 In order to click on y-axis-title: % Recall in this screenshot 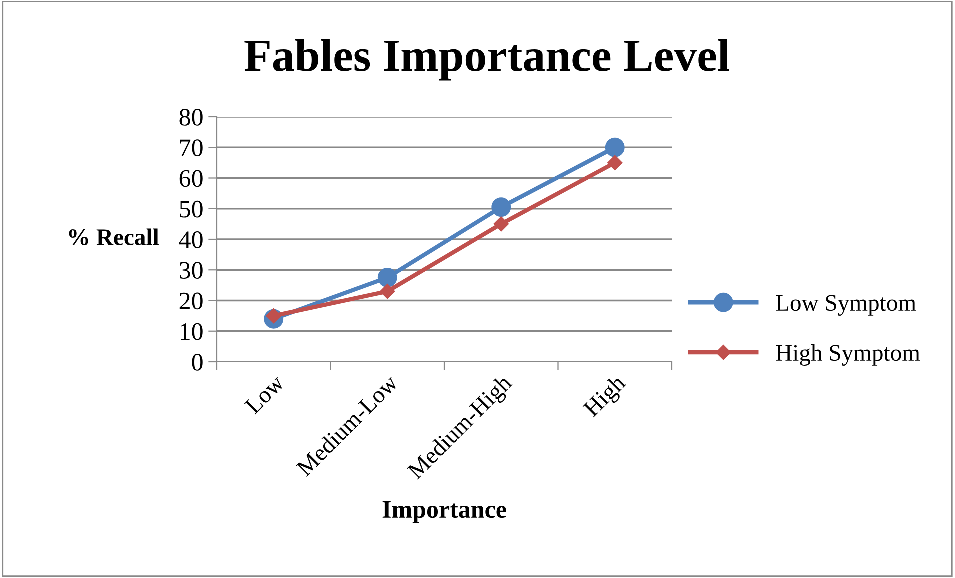, I will do `click(114, 237)`.